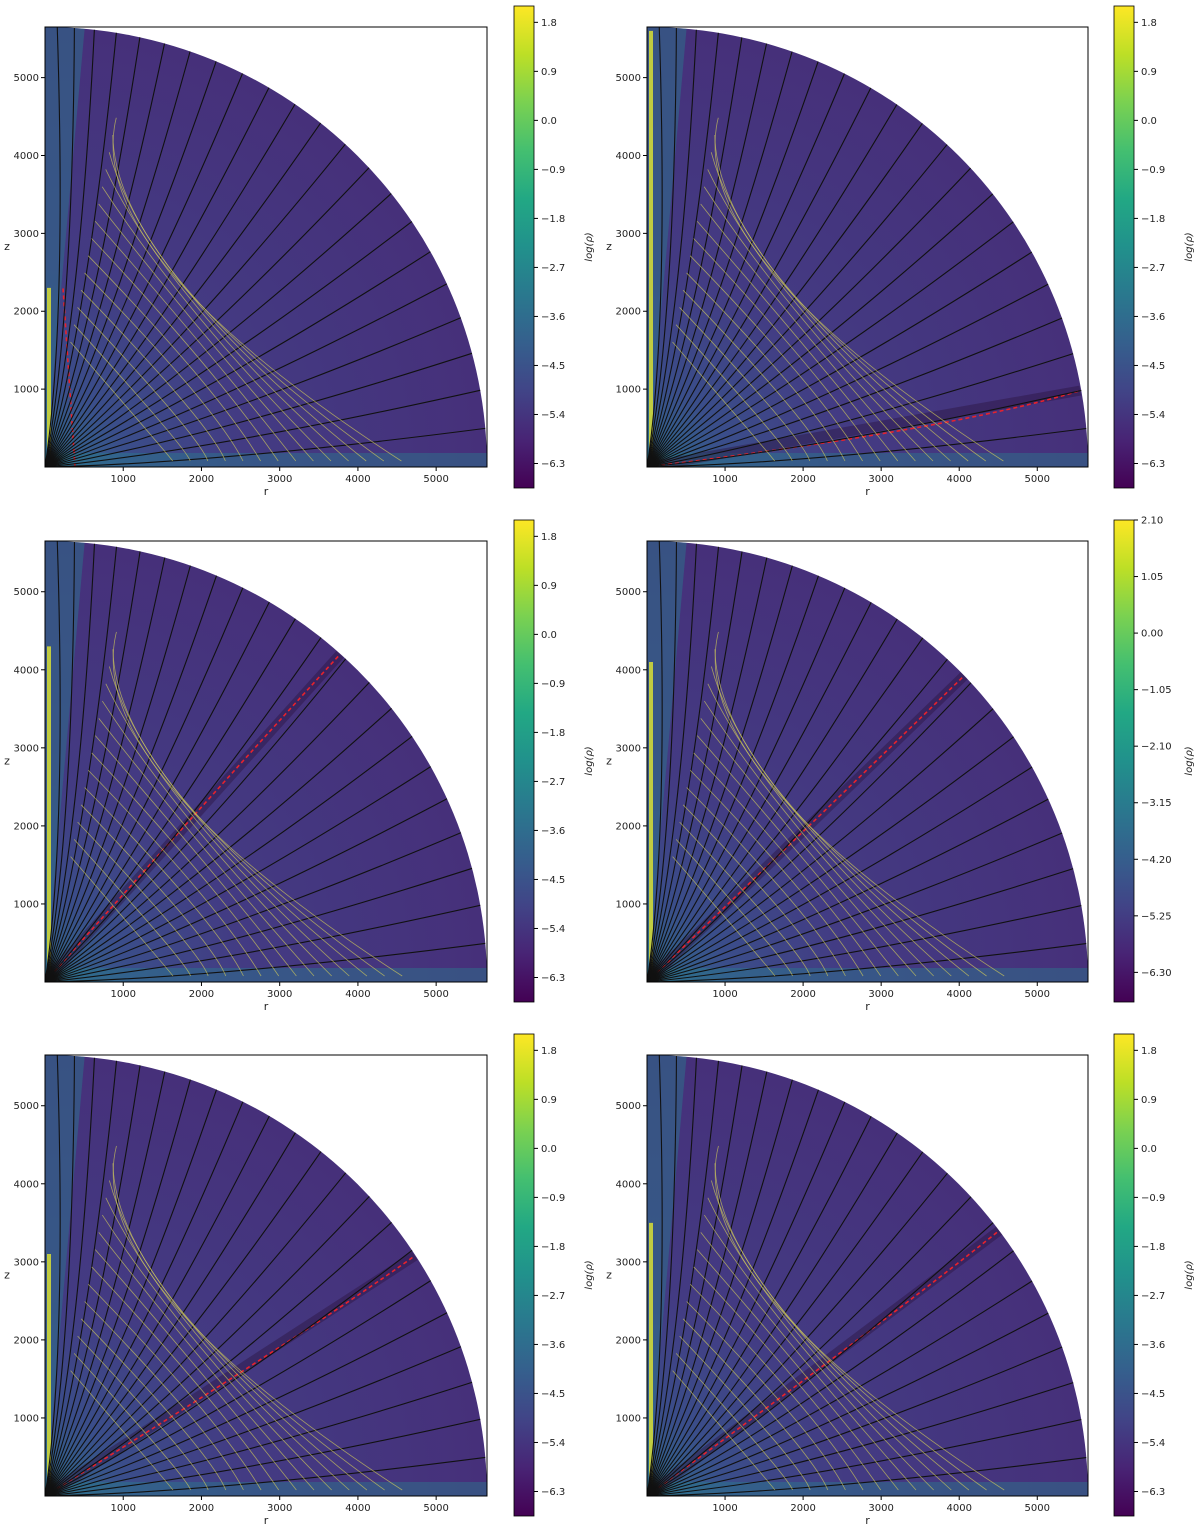 This screenshot has width=1200, height=1534. What do you see at coordinates (553, 831) in the screenshot?
I see `colorbar-tick-label: −3.6` at bounding box center [553, 831].